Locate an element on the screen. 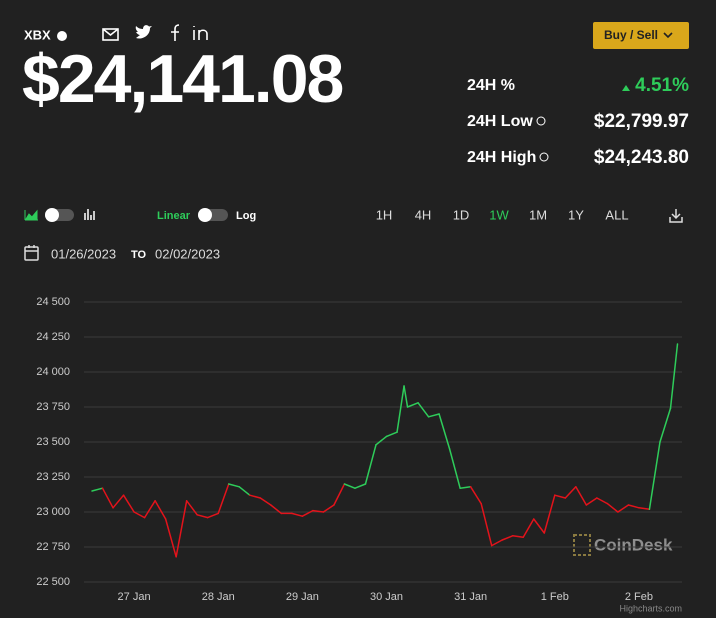 Image resolution: width=716 pixels, height=618 pixels. mail-flap is located at coordinates (110, 32).